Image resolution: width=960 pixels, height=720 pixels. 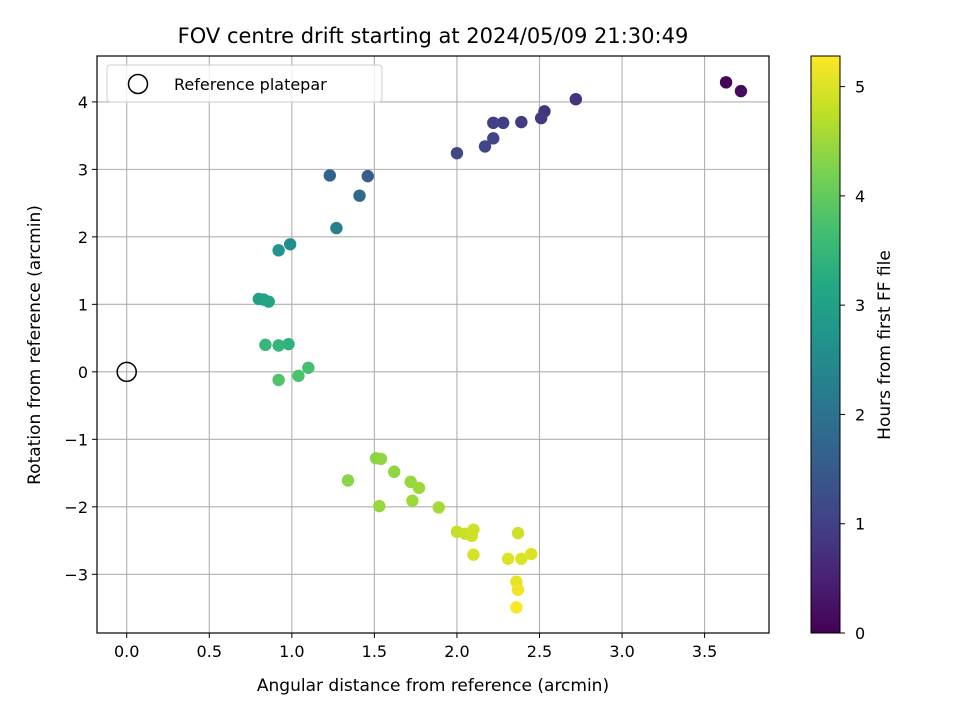 I want to click on colorbar: 0 1 2 3 4 5 Hours from first FF file, so click(x=852, y=349).